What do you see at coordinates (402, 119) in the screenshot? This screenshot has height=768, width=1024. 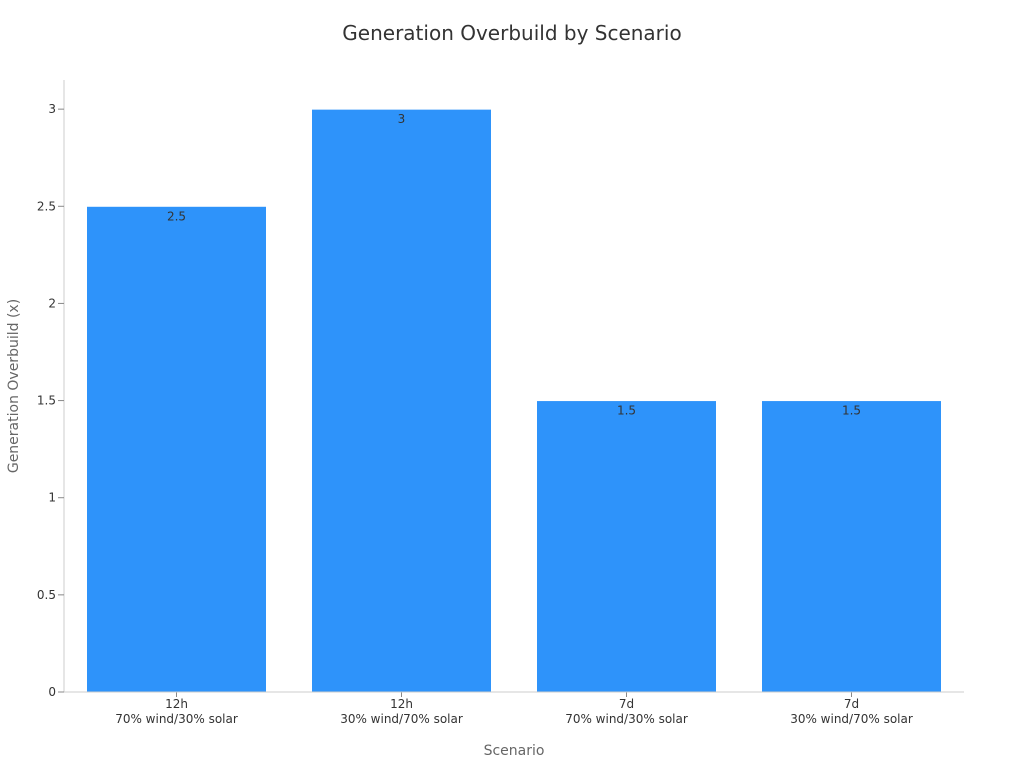 I see `data-label: 3` at bounding box center [402, 119].